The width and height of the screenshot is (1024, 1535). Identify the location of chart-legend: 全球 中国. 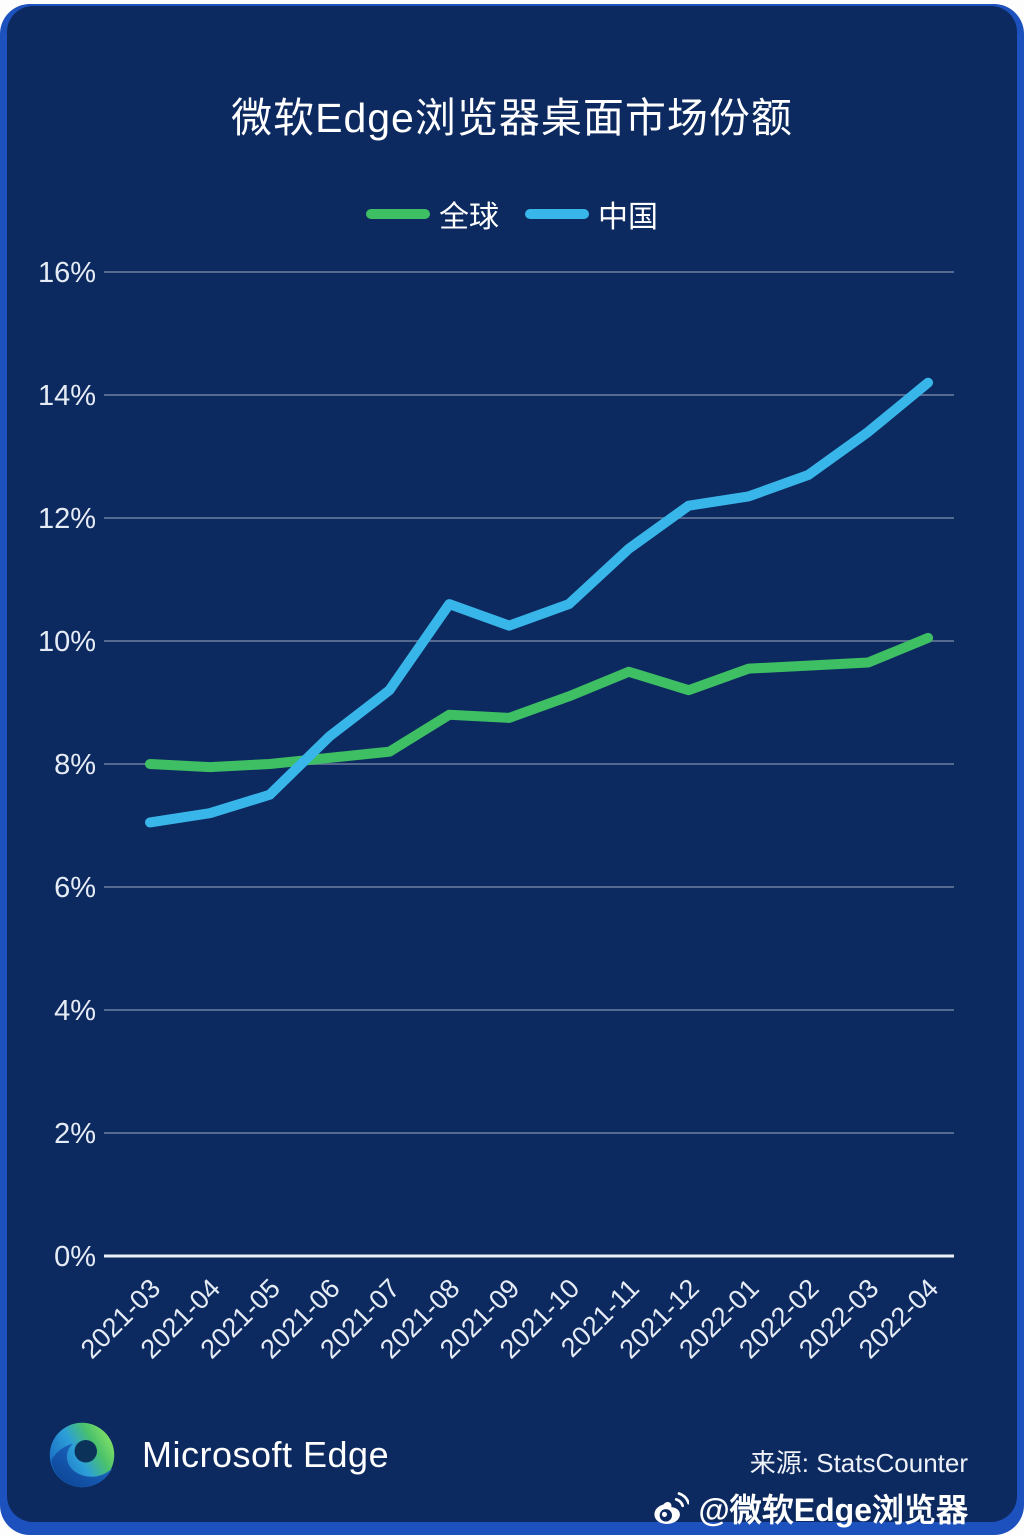
(512, 214).